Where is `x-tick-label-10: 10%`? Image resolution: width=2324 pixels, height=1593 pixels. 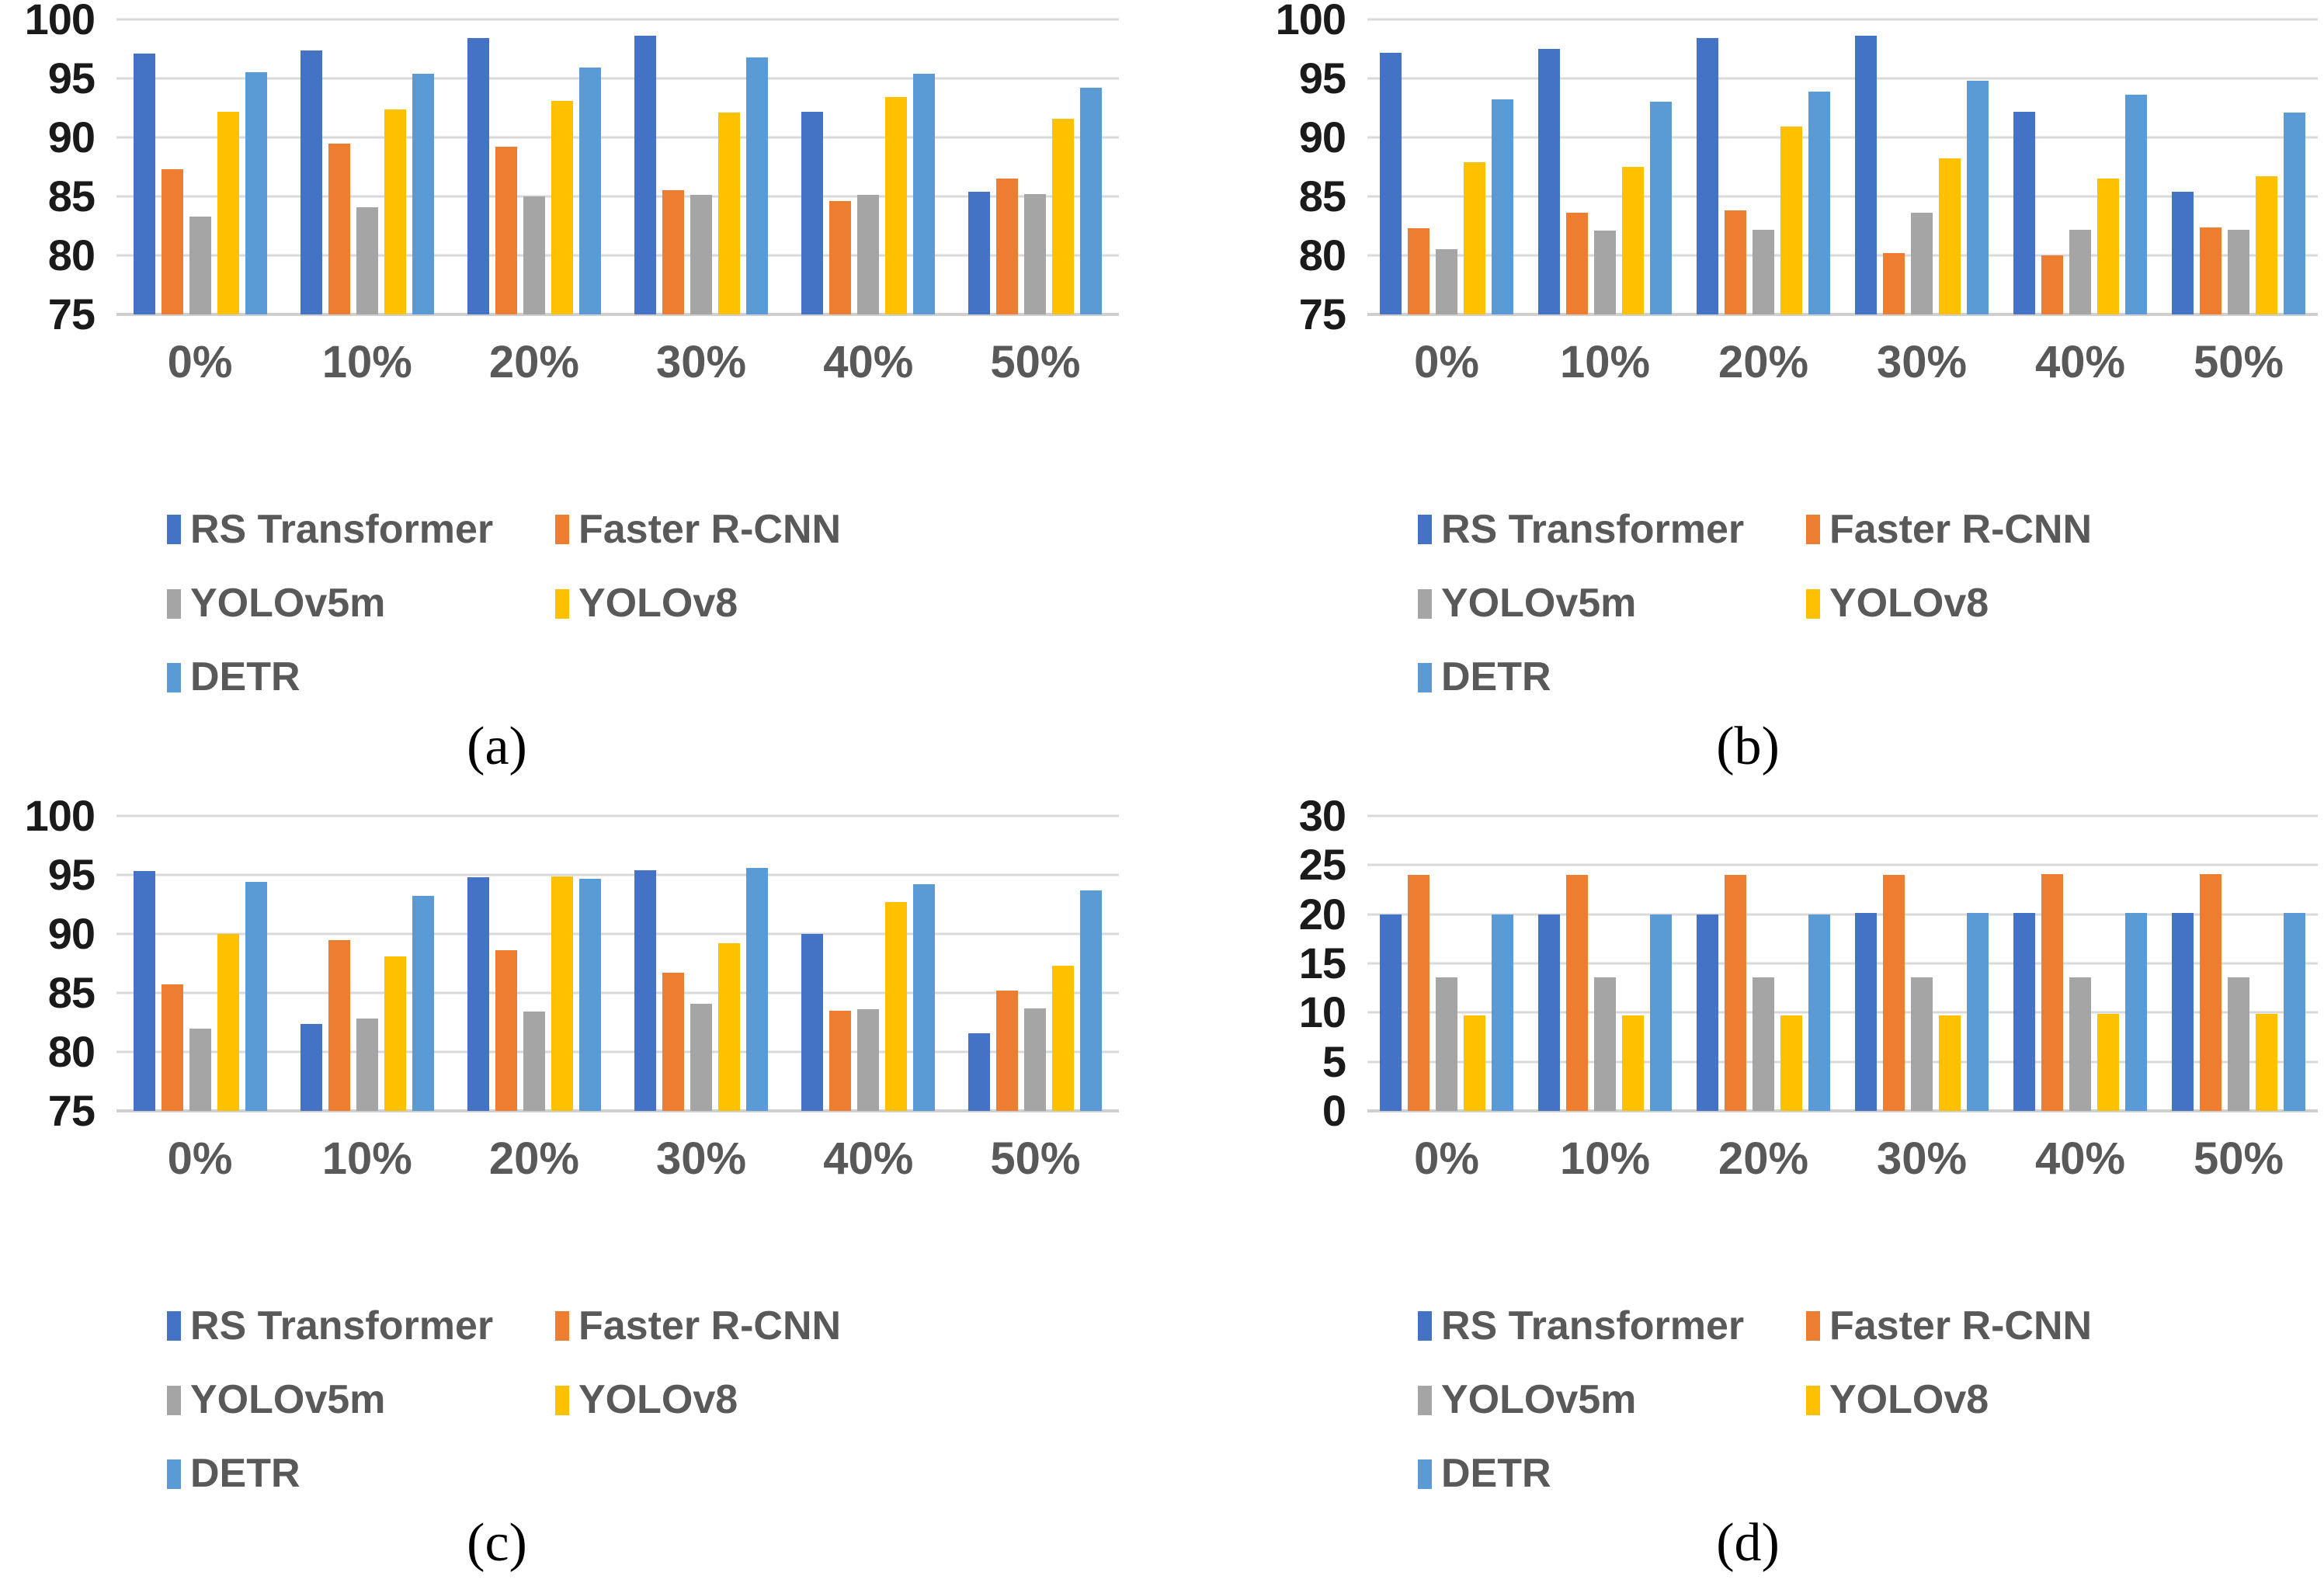 x-tick-label-10: 10% is located at coordinates (1605, 362).